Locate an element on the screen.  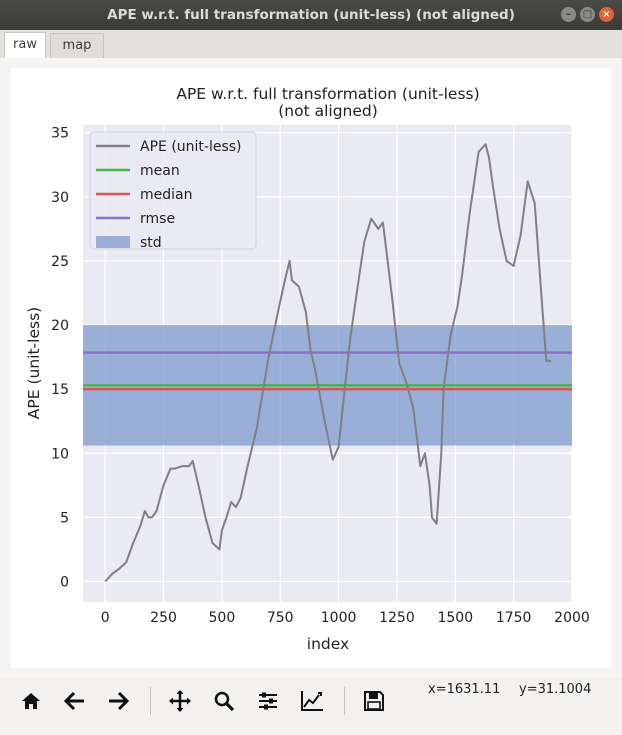
x-tick-label: 1250 is located at coordinates (397, 618).